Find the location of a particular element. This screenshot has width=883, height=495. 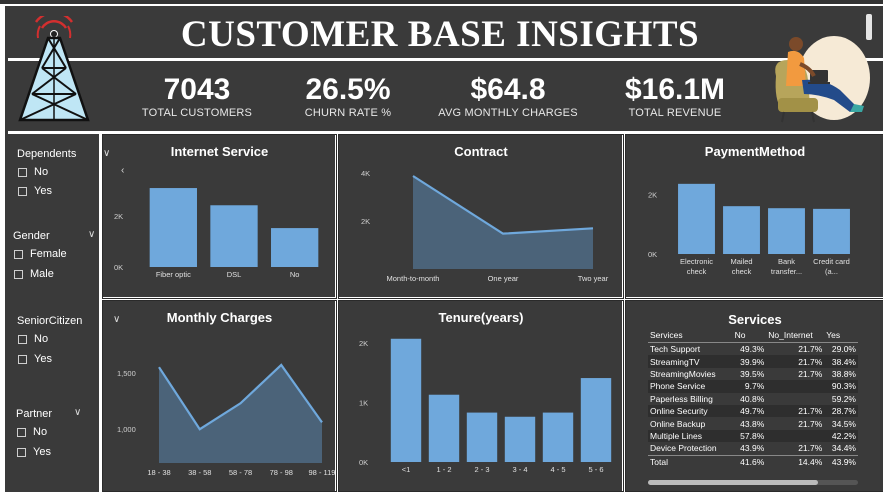

horizontal-scrollbar is located at coordinates (753, 482).